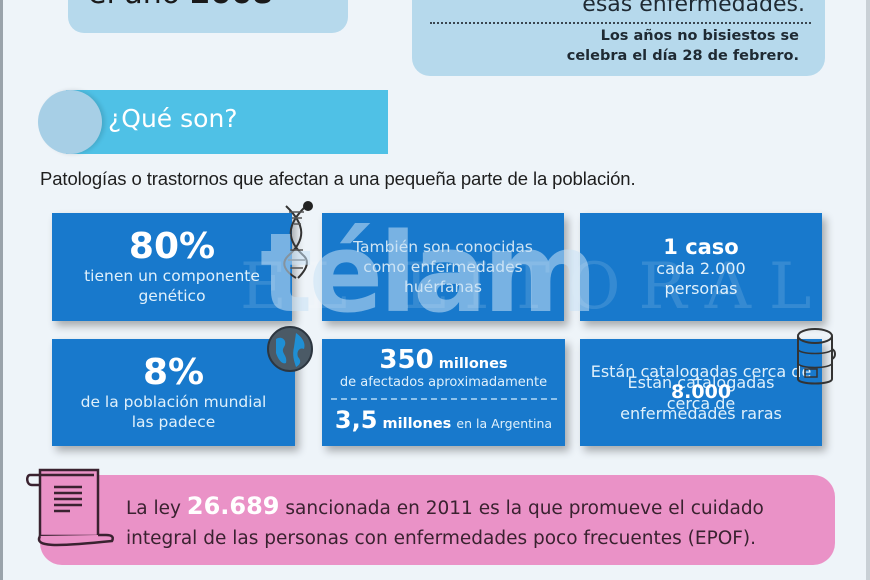 The height and width of the screenshot is (580, 870). Describe the element at coordinates (173, 372) in the screenshot. I see `card-big-number: 8%` at that location.